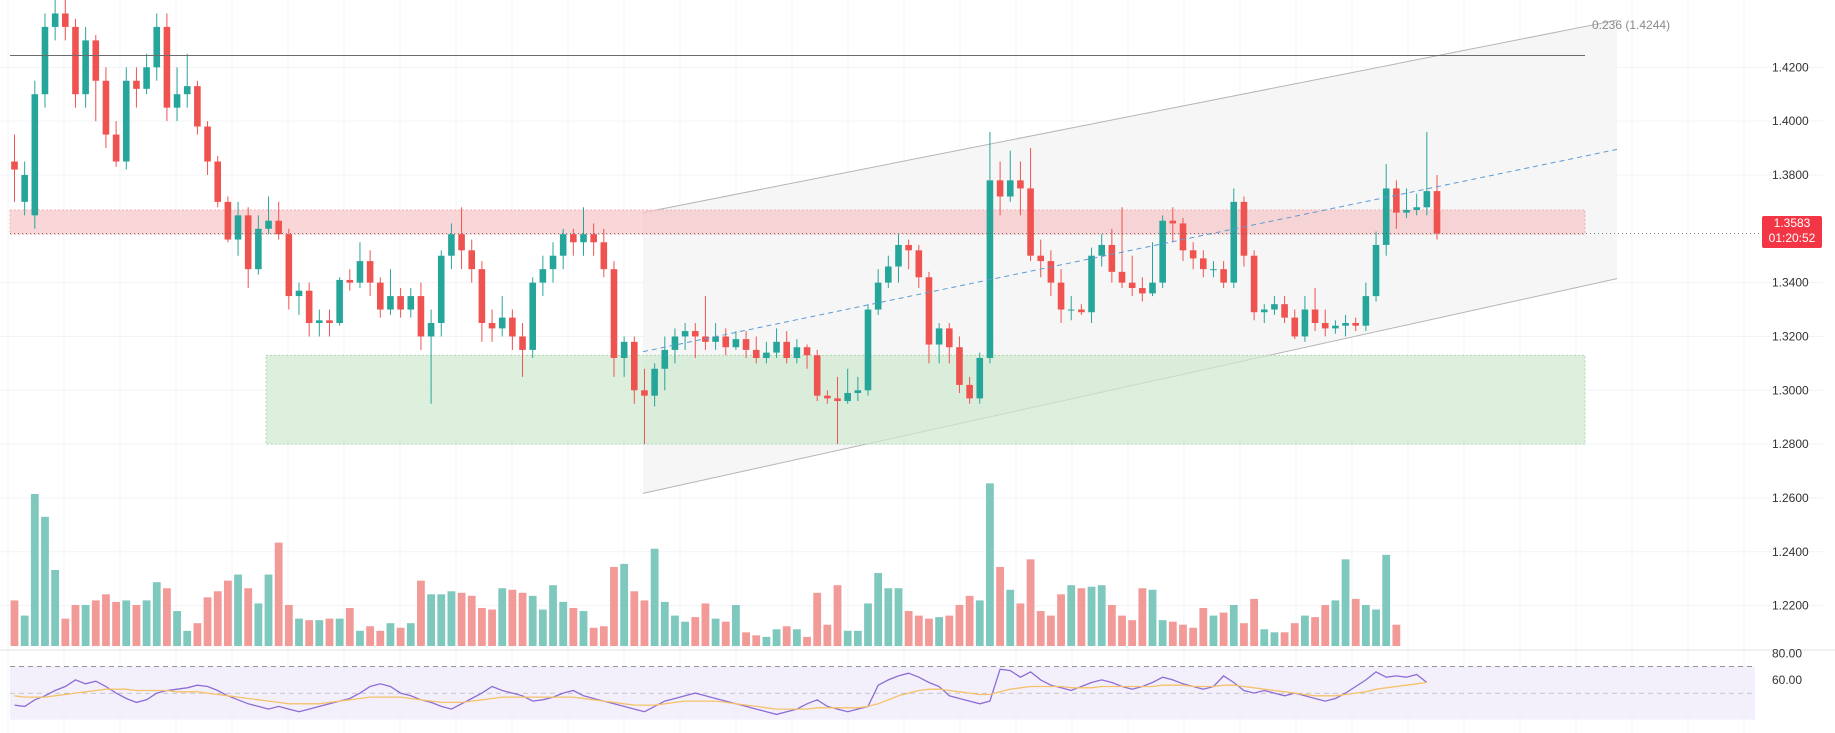 This screenshot has width=1835, height=733. I want to click on current-price-value: 1.3583, so click(1792, 223).